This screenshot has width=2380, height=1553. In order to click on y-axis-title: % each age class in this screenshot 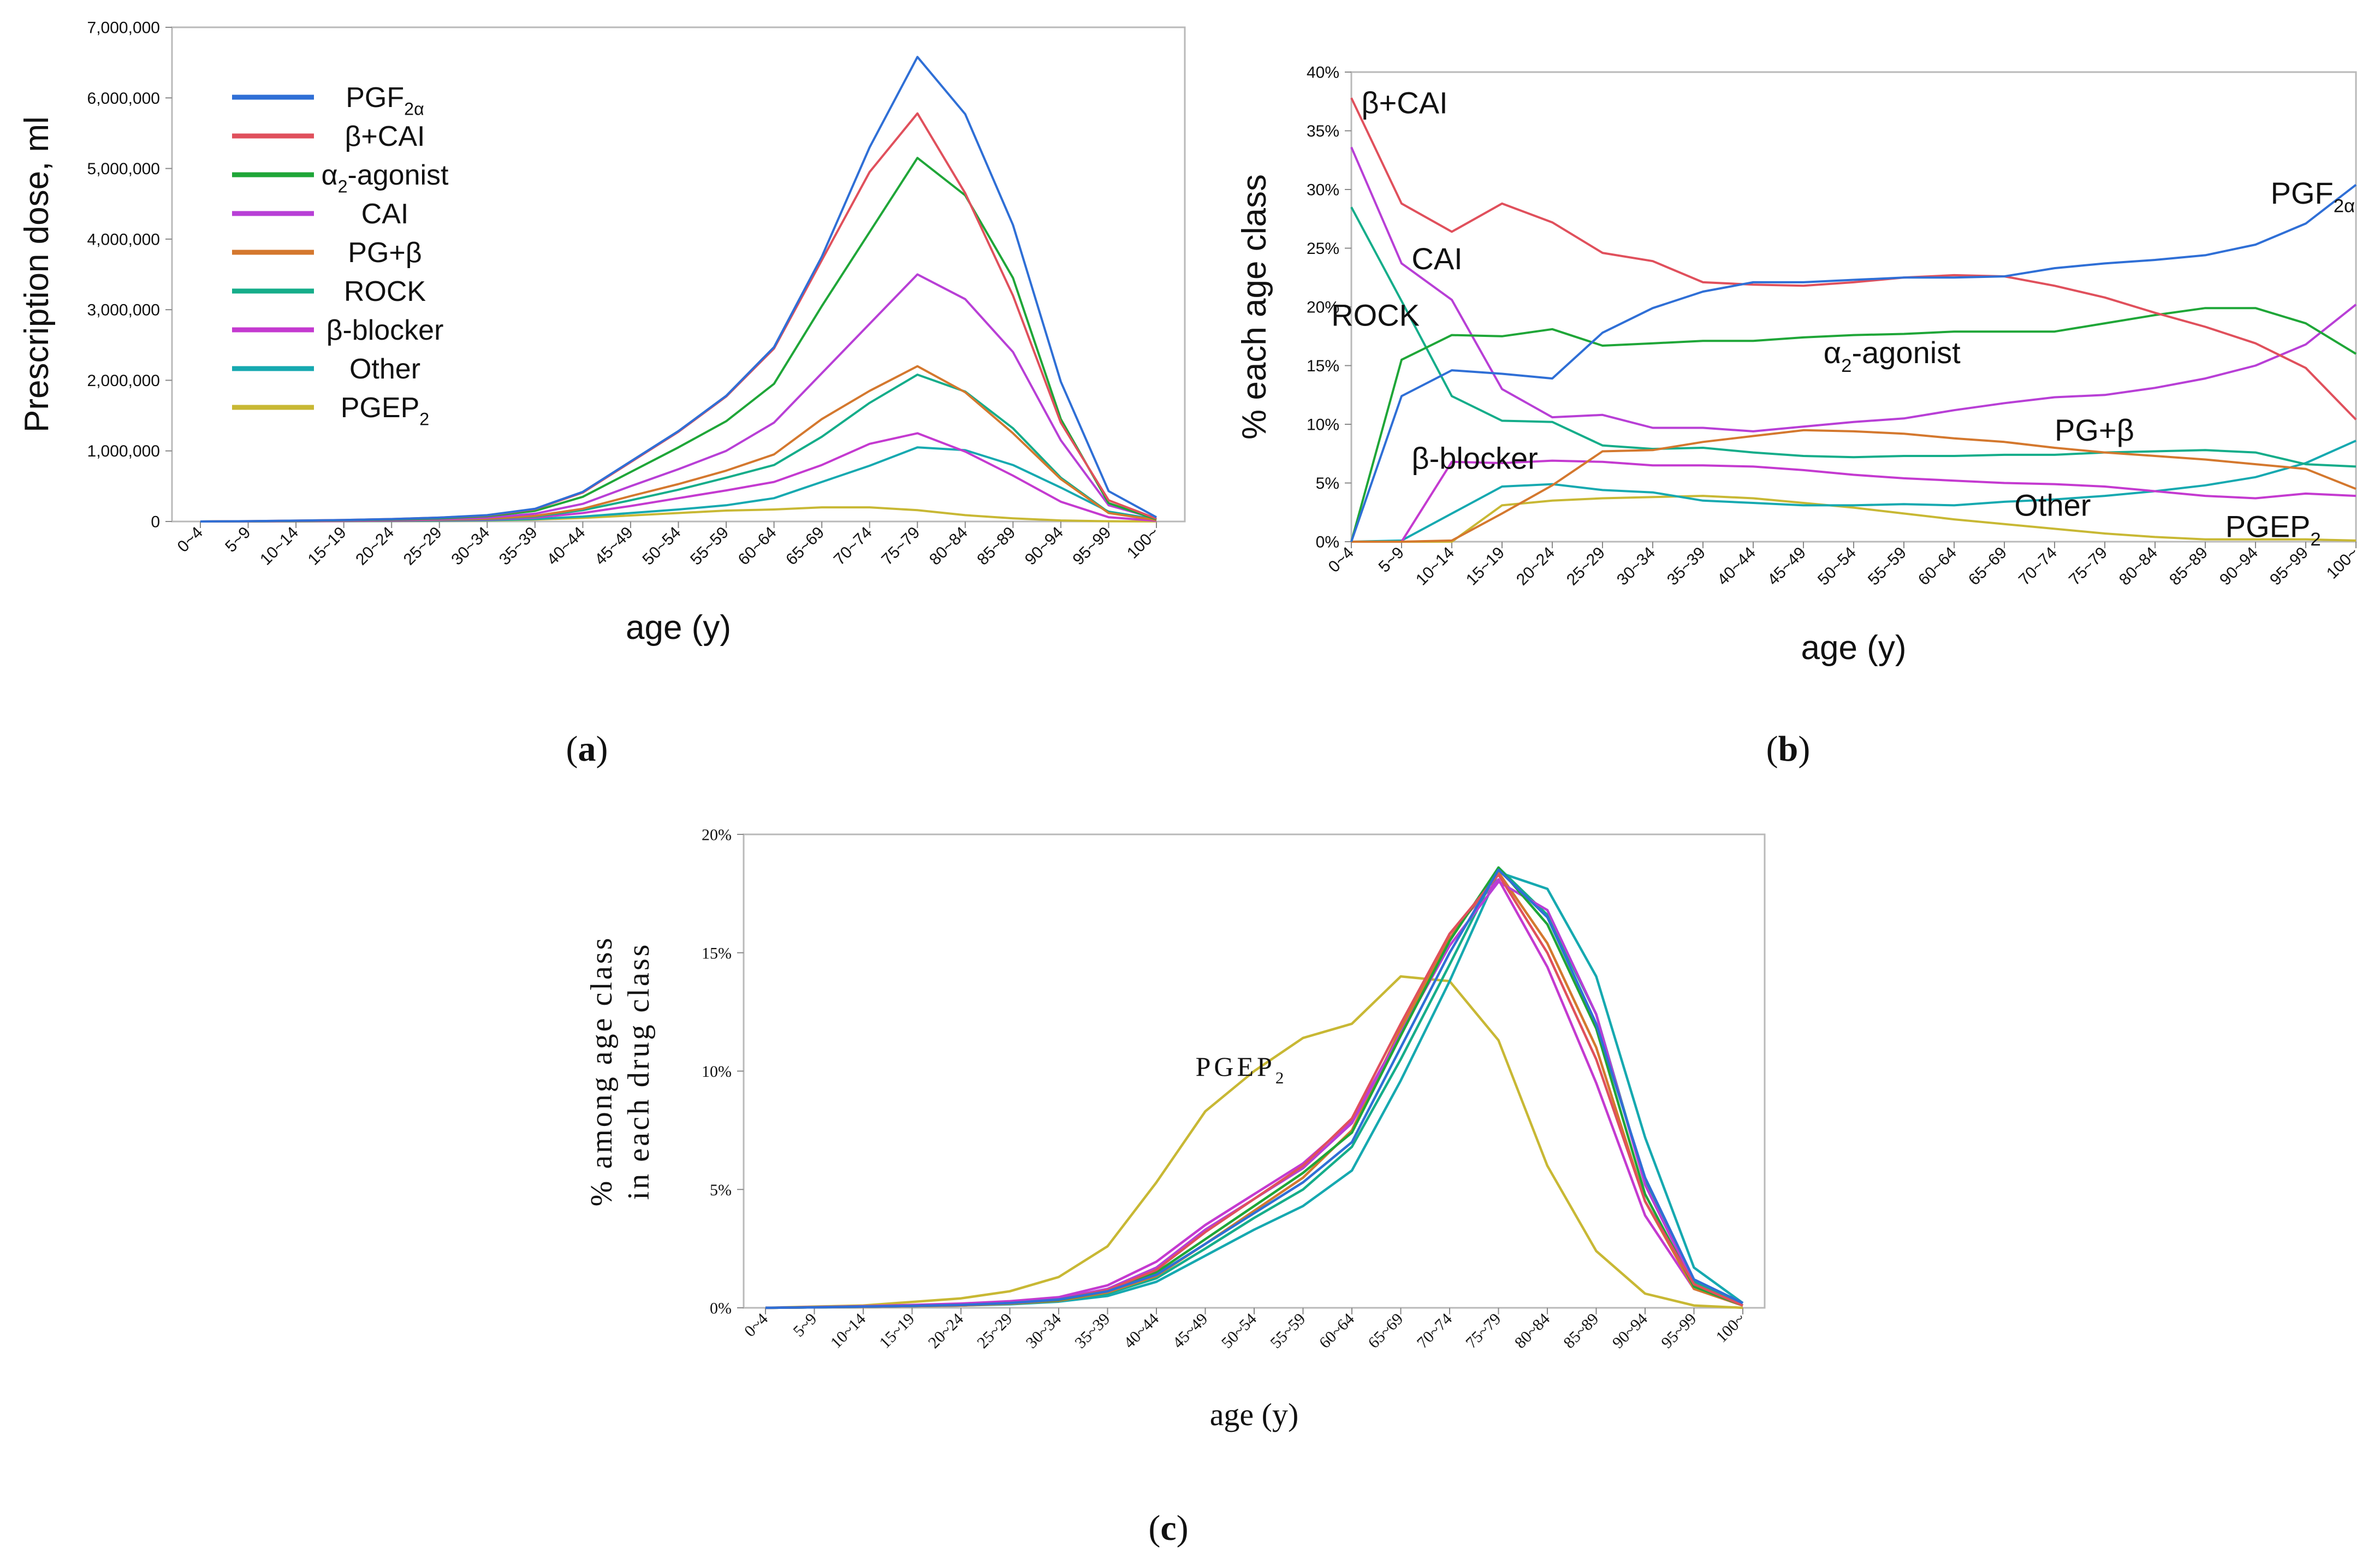, I will do `click(1254, 307)`.